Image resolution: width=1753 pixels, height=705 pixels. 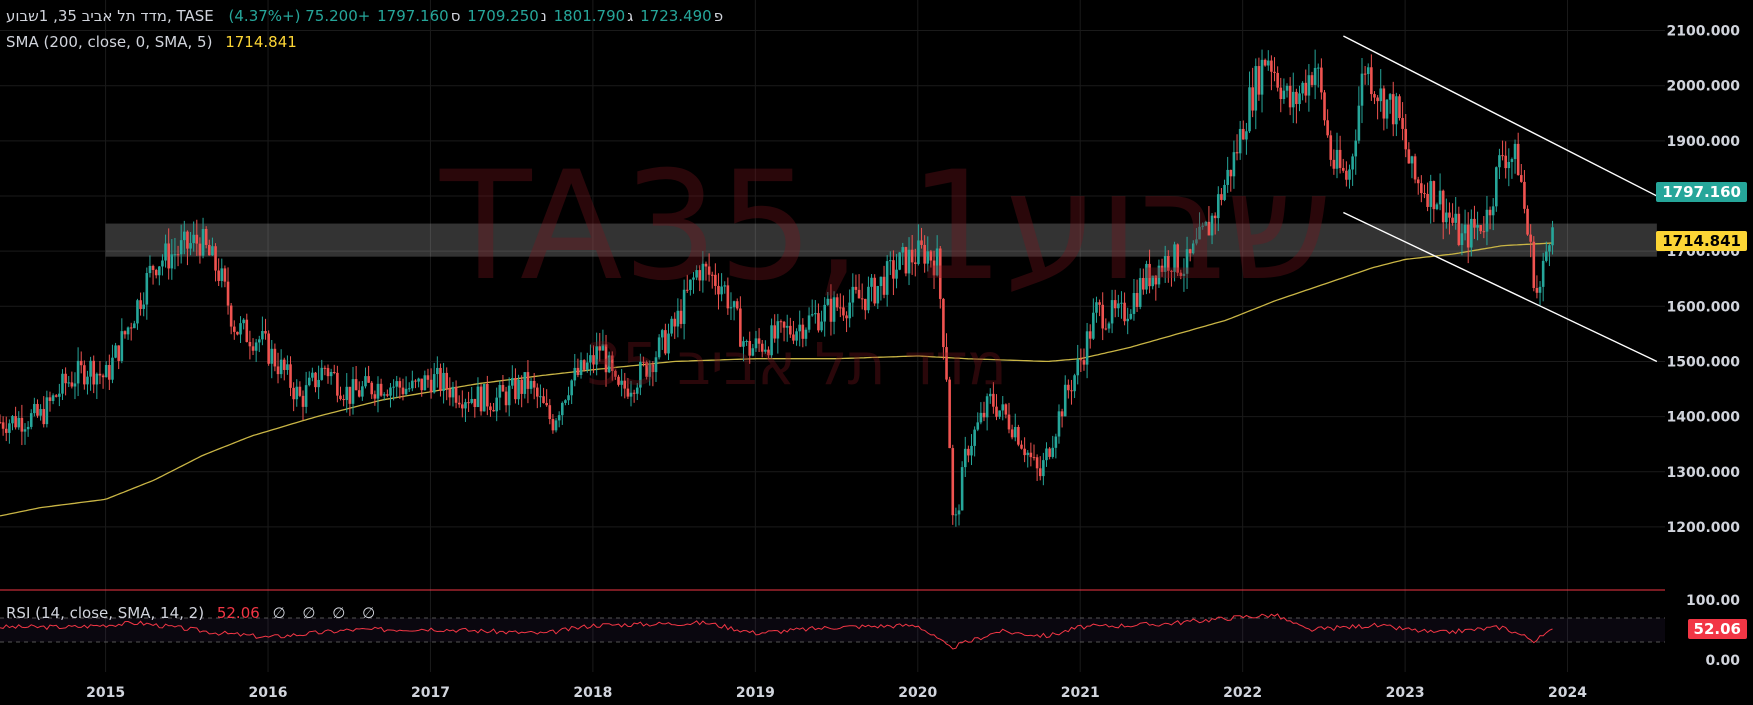 What do you see at coordinates (1500, 199) in the screenshot?
I see `trend-channel` at bounding box center [1500, 199].